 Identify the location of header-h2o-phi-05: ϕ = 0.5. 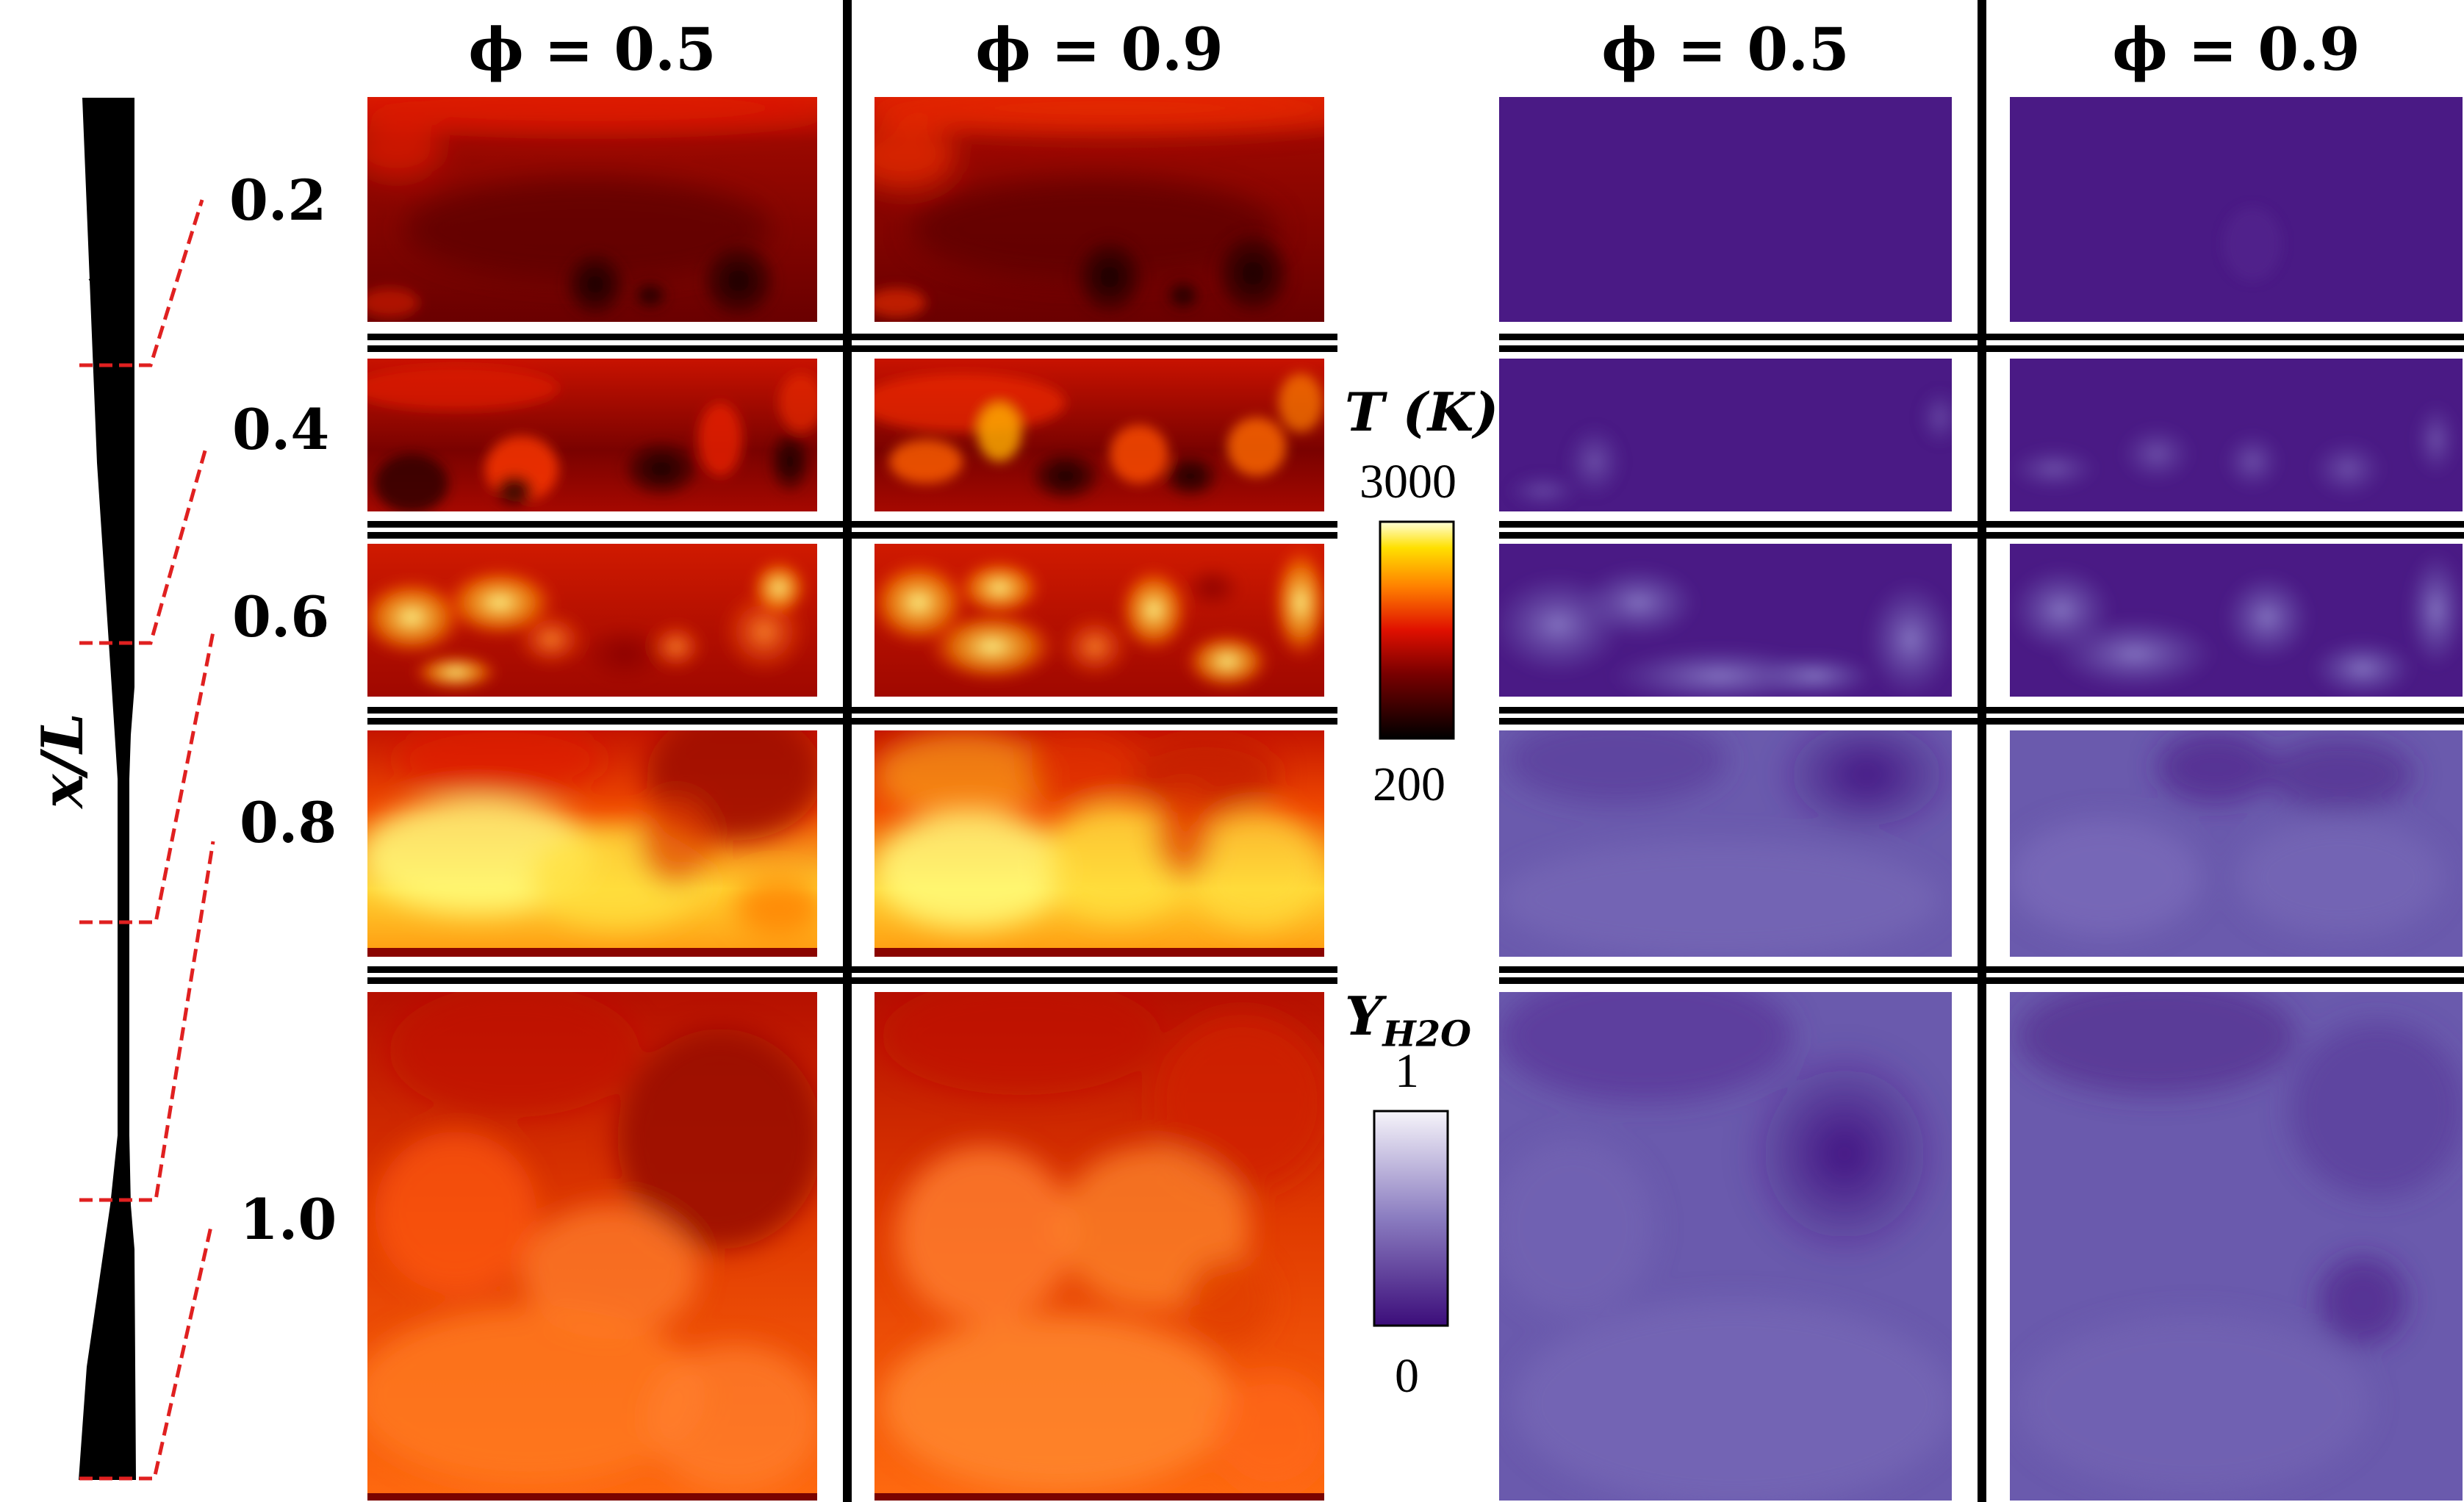
(1726, 49).